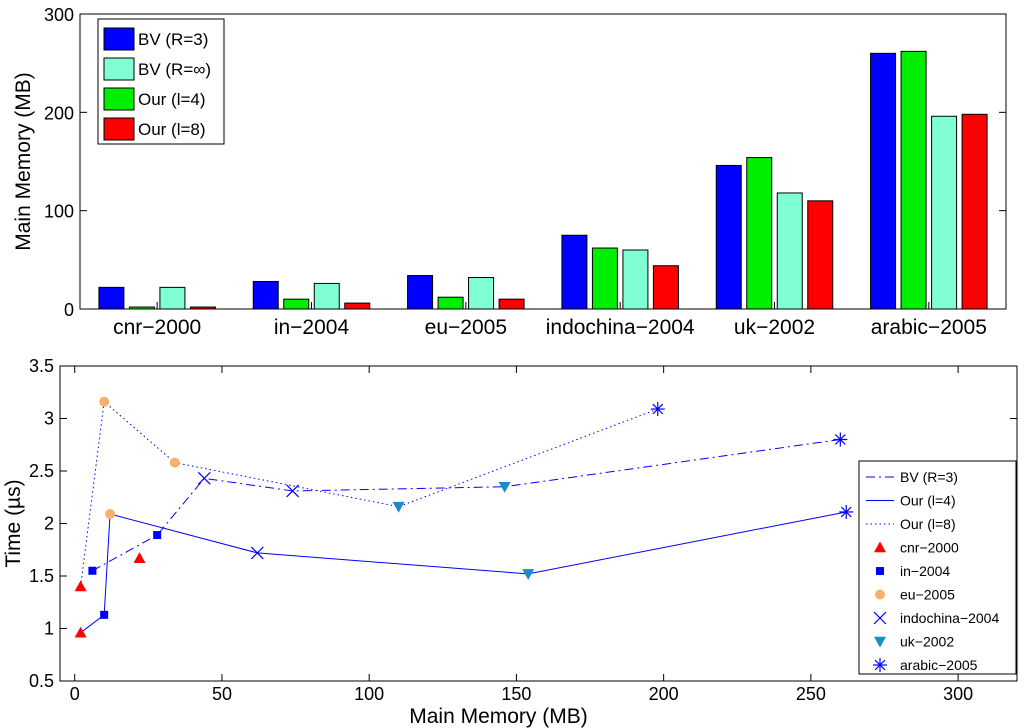  What do you see at coordinates (925, 571) in the screenshot?
I see `legend-label: in−2004` at bounding box center [925, 571].